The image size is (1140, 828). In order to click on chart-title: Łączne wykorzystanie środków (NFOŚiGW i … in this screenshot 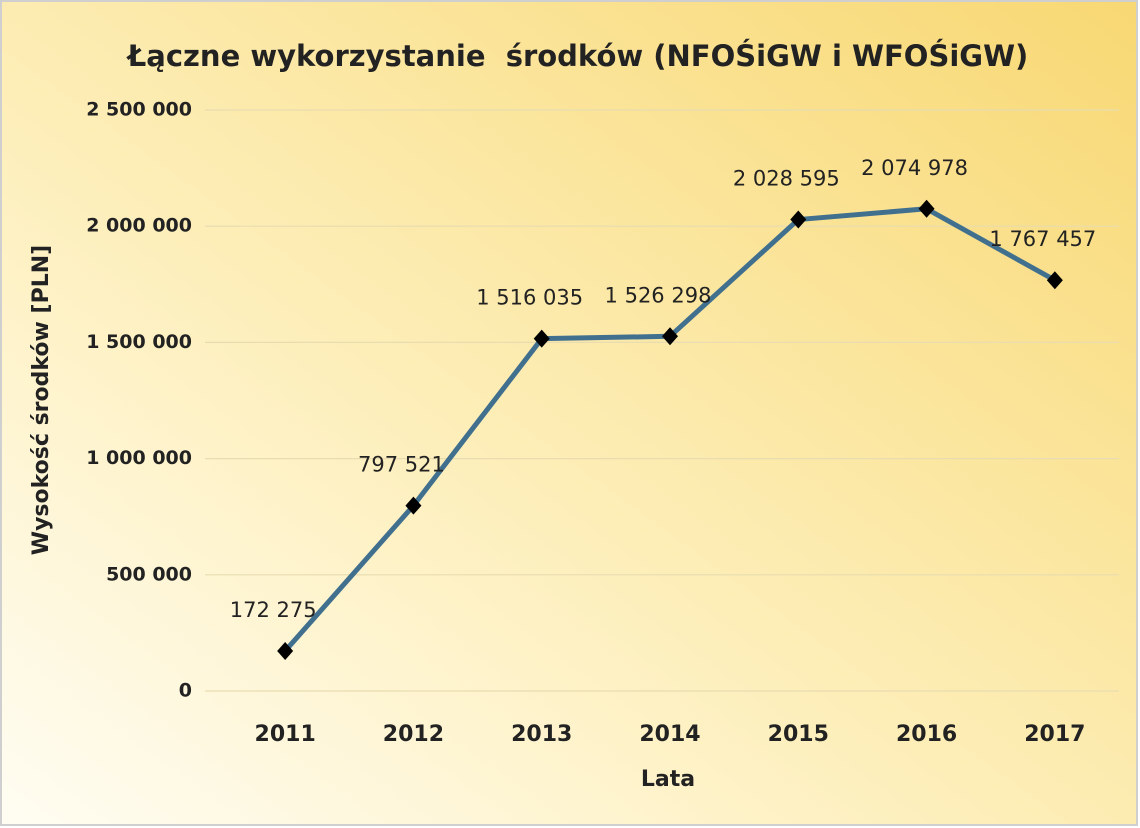, I will do `click(577, 56)`.